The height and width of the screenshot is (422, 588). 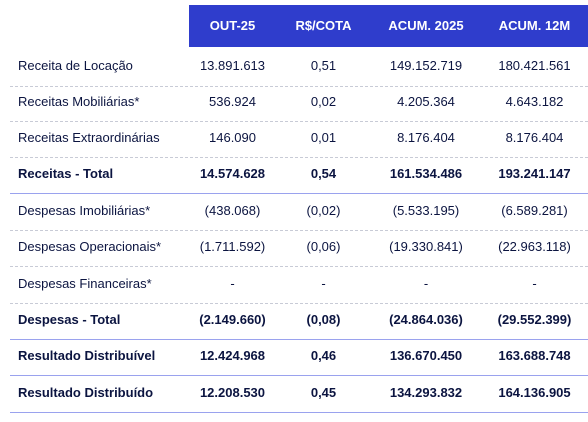 I want to click on cell-rs-cota: 0,02, so click(x=323, y=101).